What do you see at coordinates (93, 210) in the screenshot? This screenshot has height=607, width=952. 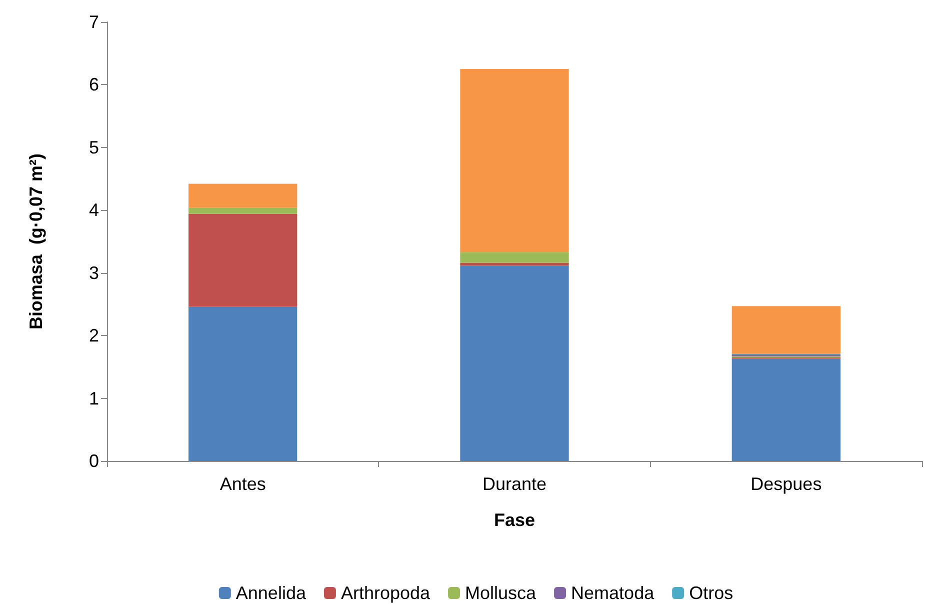 I see `y-tick-label: 4` at bounding box center [93, 210].